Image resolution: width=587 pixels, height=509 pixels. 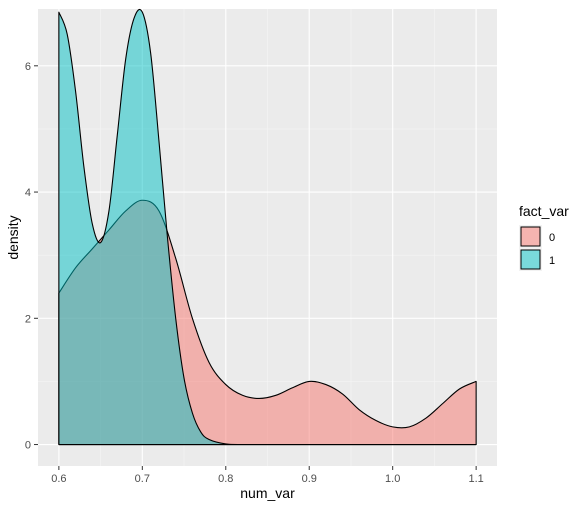 I want to click on x-tick-label: 0.7, so click(x=142, y=479).